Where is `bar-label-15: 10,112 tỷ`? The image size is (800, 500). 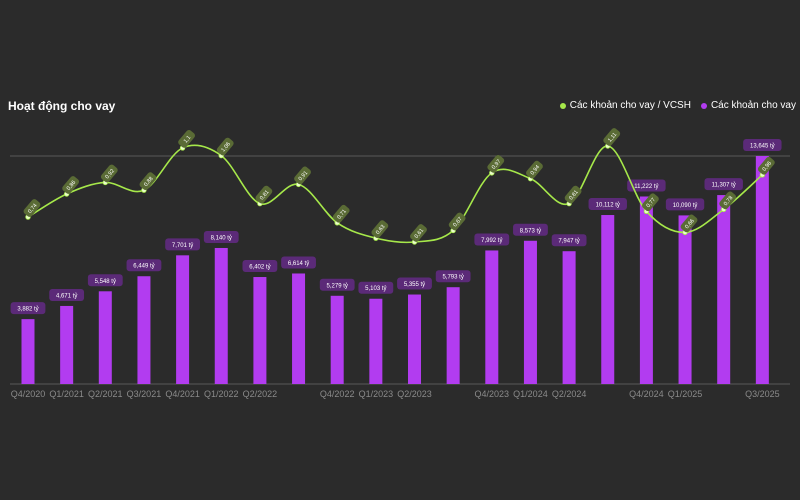
bar-label-15: 10,112 tỷ is located at coordinates (608, 205).